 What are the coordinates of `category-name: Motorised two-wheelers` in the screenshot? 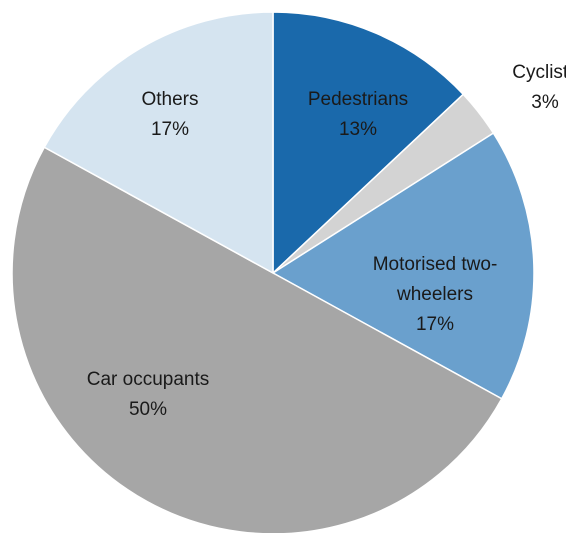 It's located at (435, 279).